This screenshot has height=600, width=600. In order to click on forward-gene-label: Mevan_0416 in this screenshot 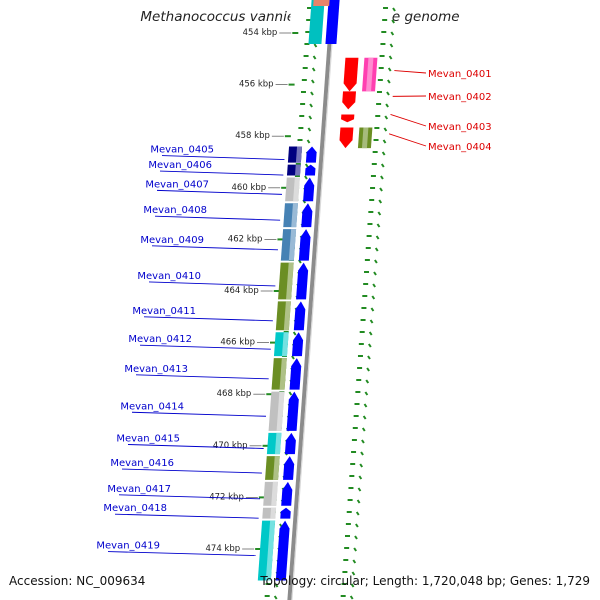, I will do `click(142, 463)`.